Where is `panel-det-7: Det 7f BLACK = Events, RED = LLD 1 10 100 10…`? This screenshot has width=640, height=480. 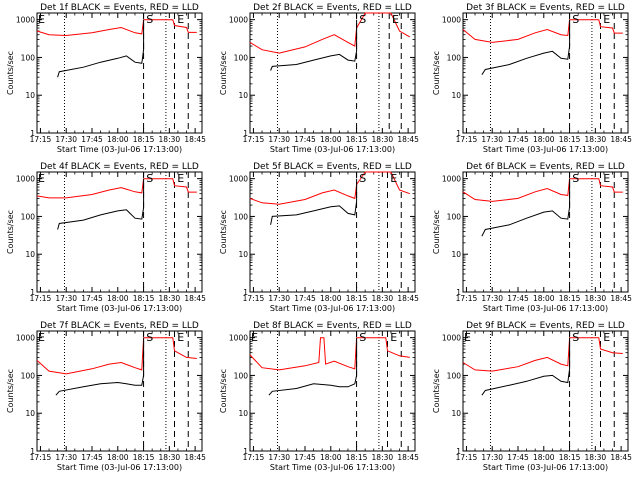 panel-det-7: Det 7f BLACK = Events, RED = LLD 1 10 100 10… is located at coordinates (106, 396).